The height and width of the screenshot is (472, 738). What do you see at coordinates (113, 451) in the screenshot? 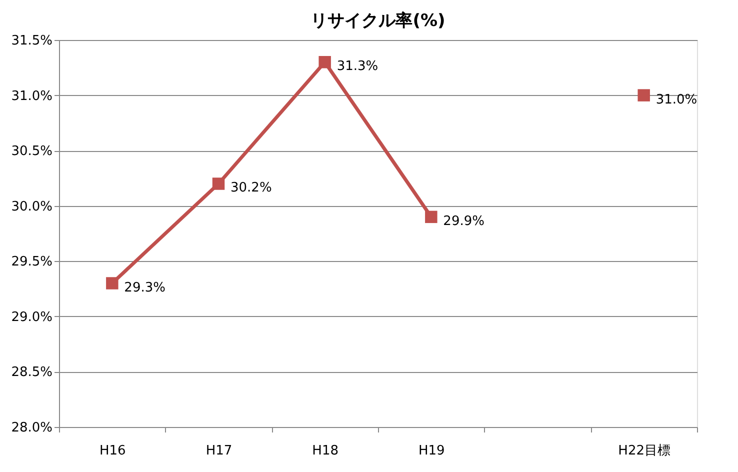
I see `x-tick-label: H16` at bounding box center [113, 451].